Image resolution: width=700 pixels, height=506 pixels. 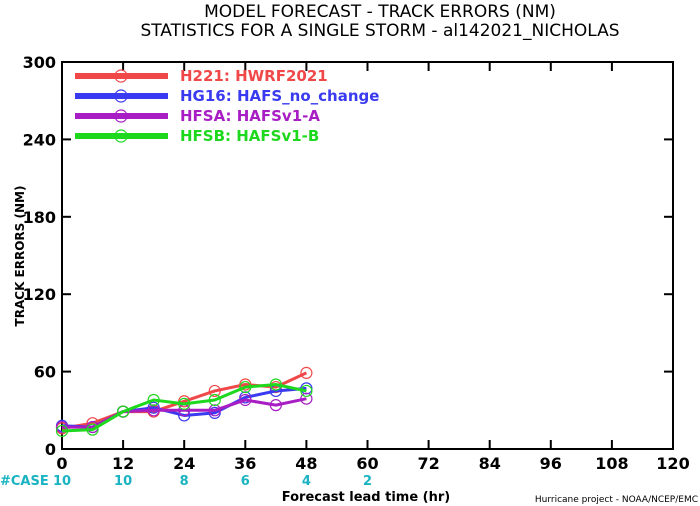 What do you see at coordinates (366, 497) in the screenshot?
I see `x-axis-label: Forecast lead time (hr)` at bounding box center [366, 497].